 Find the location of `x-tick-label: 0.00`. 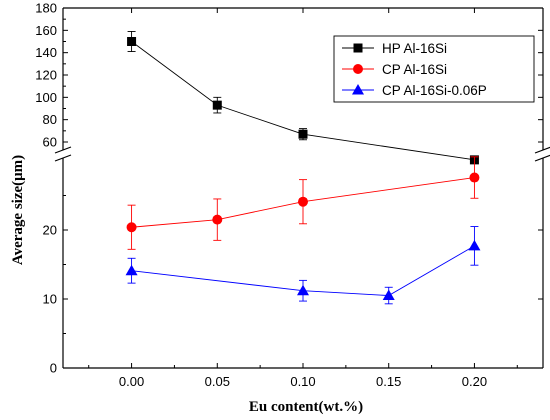

x-tick-label: 0.00 is located at coordinates (131, 381).